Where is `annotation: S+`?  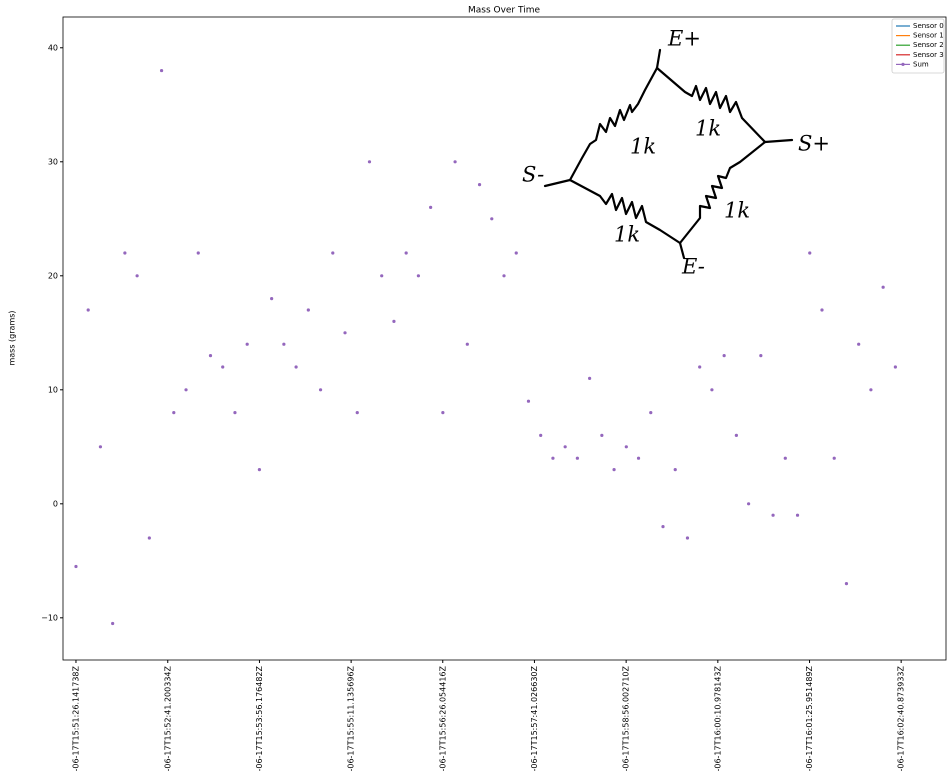
annotation: S+ is located at coordinates (814, 144).